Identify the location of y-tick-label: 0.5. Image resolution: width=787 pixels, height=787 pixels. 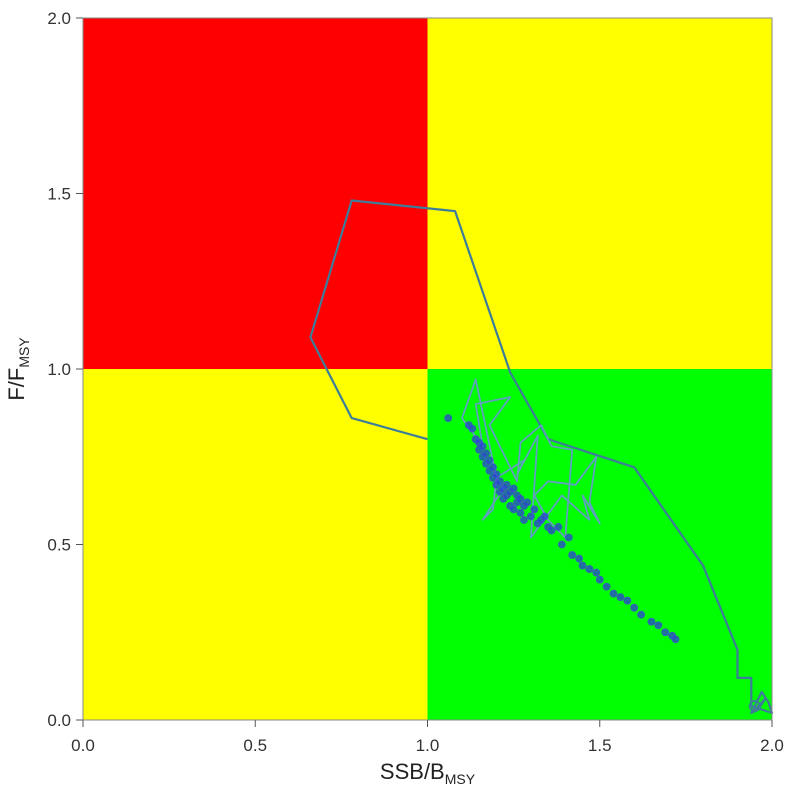
(59, 545).